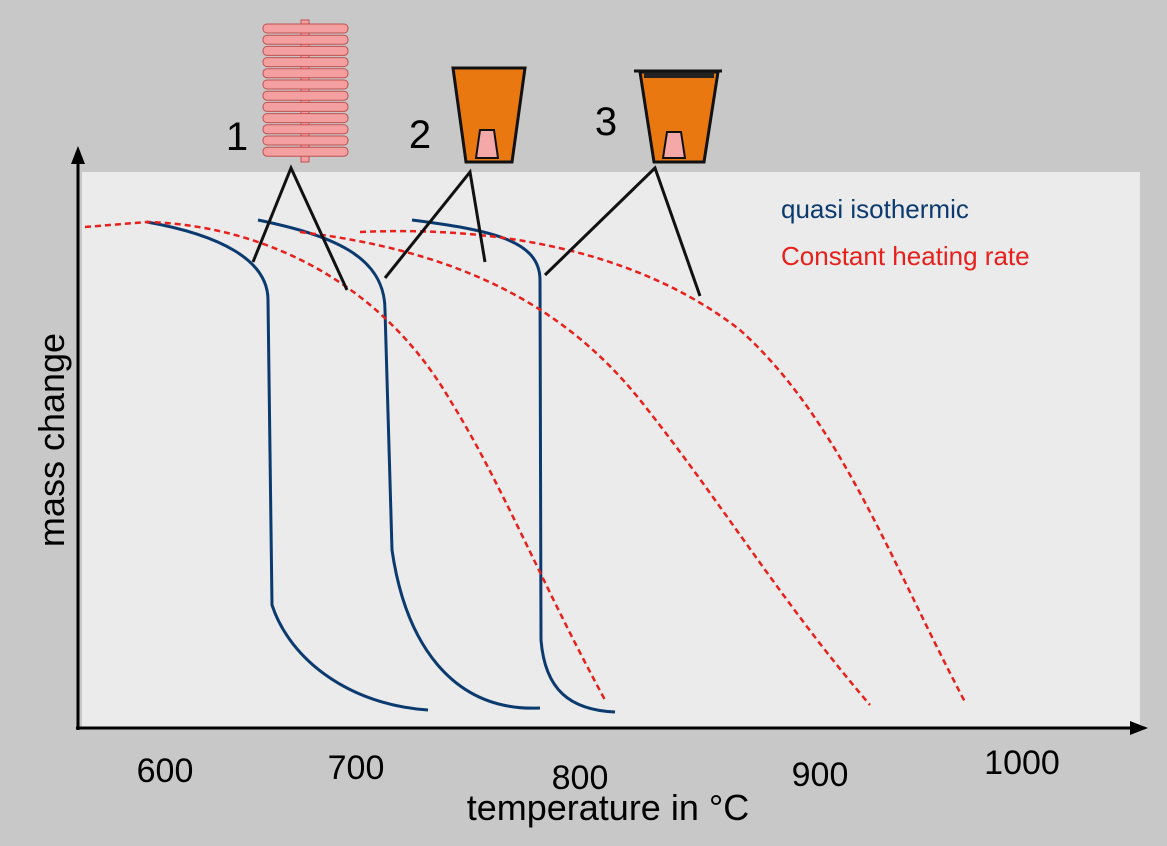 This screenshot has height=846, width=1167. I want to click on x-tick-label: 900, so click(820, 775).